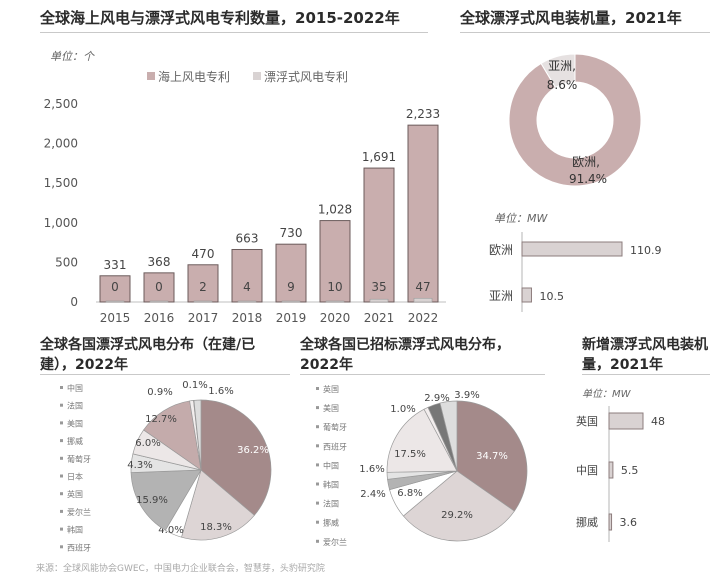 This screenshot has height=583, width=720. What do you see at coordinates (180, 569) in the screenshot?
I see `source-note: 来源：全球风能协会GWEC，中国电力企业联合会，智慧芽，头豹研究院` at bounding box center [180, 569].